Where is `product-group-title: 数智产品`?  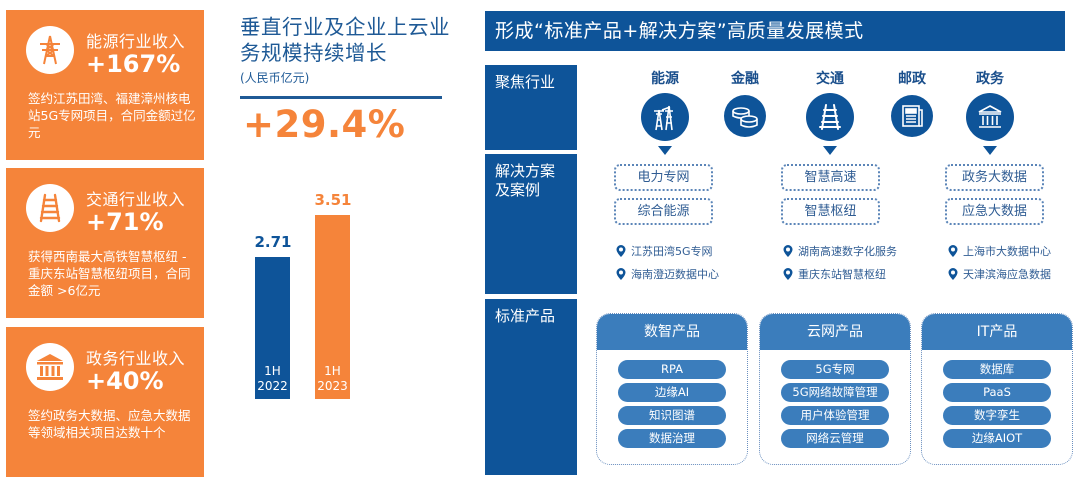 product-group-title: 数智产品 is located at coordinates (672, 332).